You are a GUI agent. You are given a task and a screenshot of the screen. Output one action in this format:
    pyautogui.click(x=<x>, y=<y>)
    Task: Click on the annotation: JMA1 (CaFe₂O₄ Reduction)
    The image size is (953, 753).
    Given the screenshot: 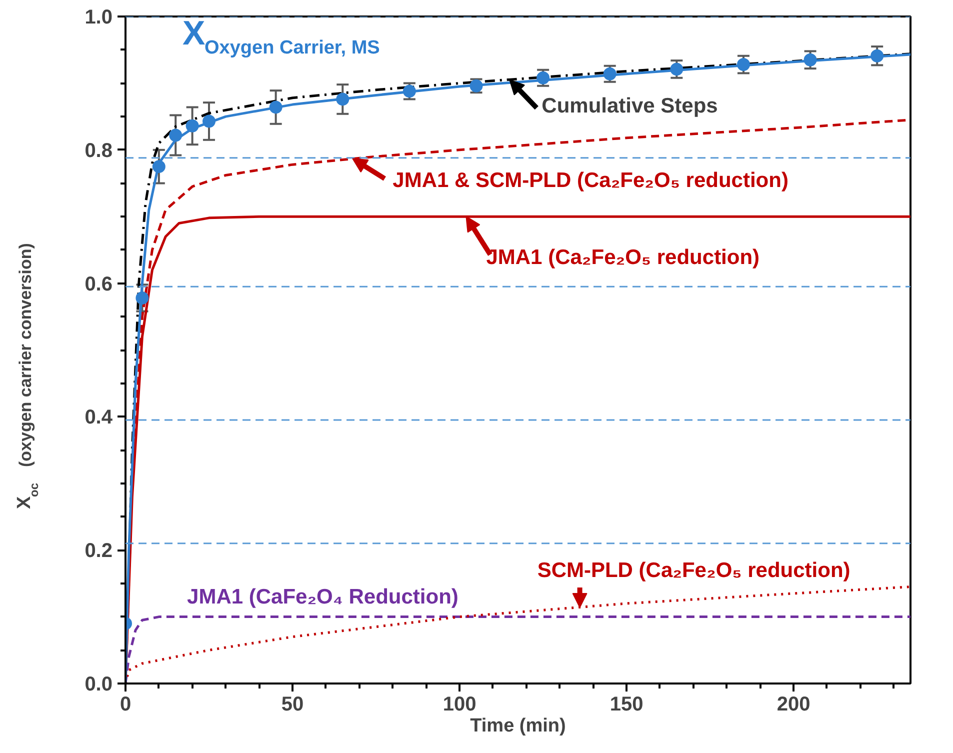 What is the action you would take?
    pyautogui.click(x=322, y=596)
    